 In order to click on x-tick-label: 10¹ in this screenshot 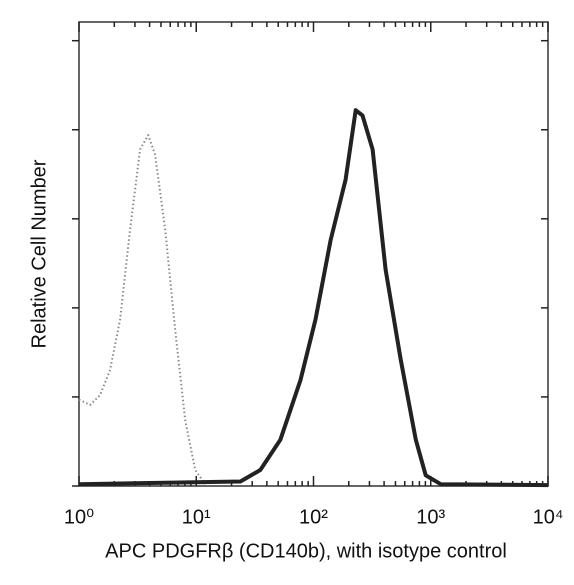, I will do `click(196, 517)`.